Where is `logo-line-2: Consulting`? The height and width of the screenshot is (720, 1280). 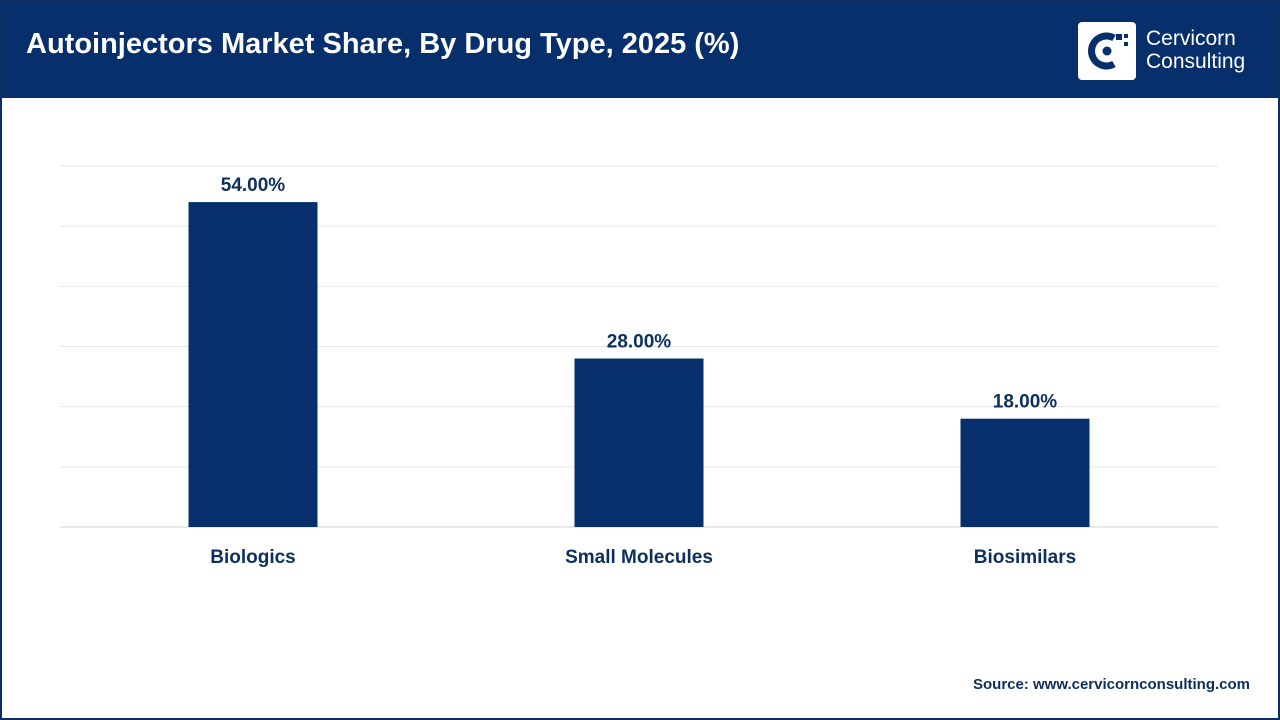
logo-line-2: Consulting is located at coordinates (1196, 61).